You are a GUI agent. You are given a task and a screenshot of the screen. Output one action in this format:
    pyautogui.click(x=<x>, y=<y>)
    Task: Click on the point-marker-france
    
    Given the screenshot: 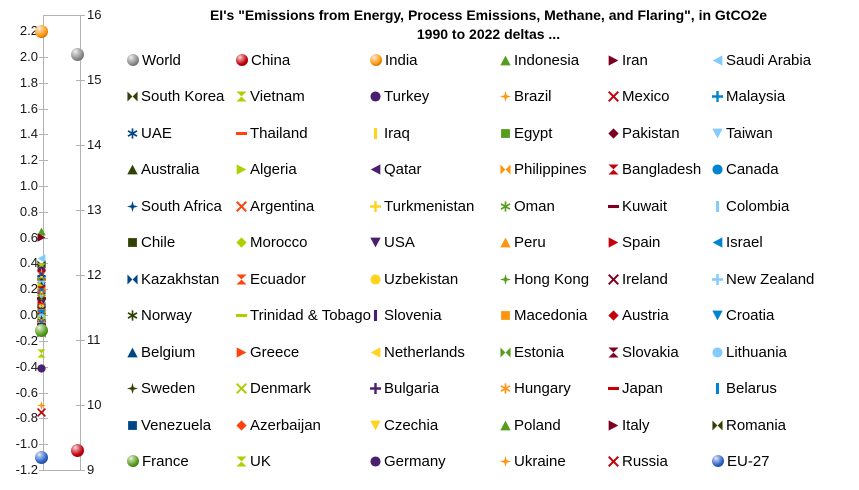 What is the action you would take?
    pyautogui.click(x=41, y=331)
    